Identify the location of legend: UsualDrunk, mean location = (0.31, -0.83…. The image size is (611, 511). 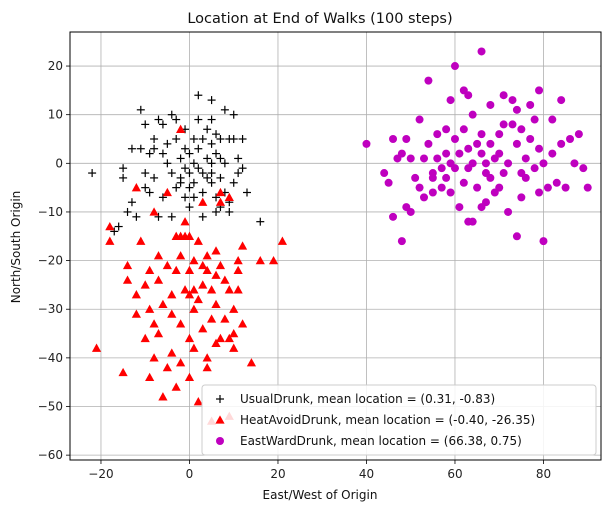
(399, 420).